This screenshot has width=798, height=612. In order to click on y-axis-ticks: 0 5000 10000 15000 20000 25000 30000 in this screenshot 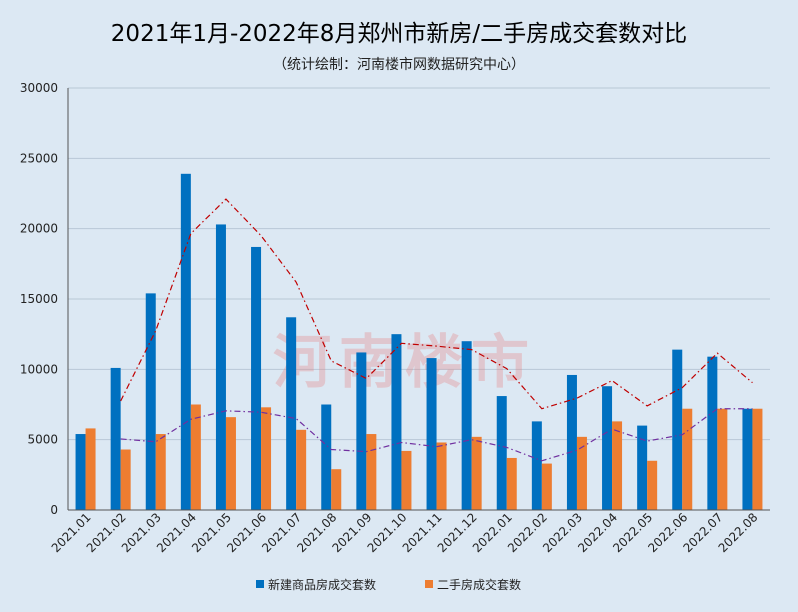, I will do `click(39, 299)`.